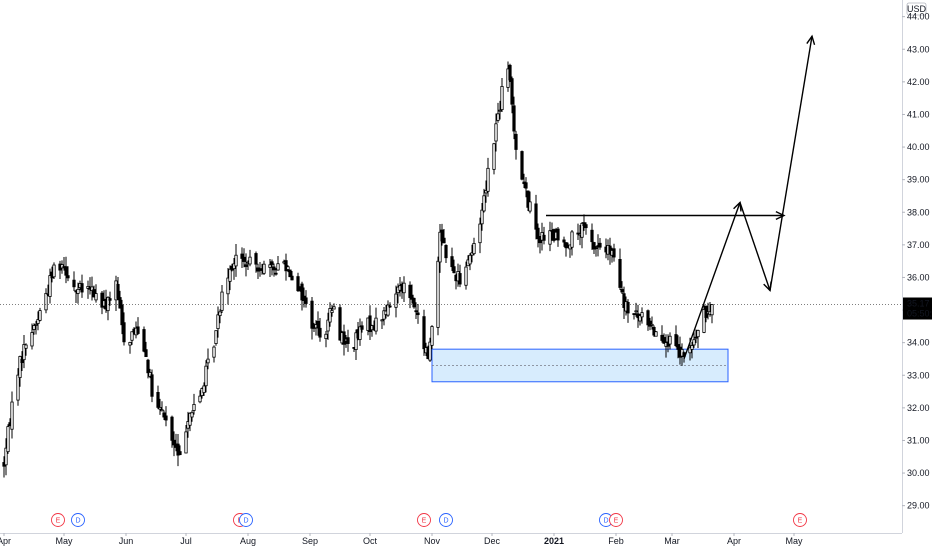 The image size is (932, 550). I want to click on currency-label: USD, so click(917, 9).